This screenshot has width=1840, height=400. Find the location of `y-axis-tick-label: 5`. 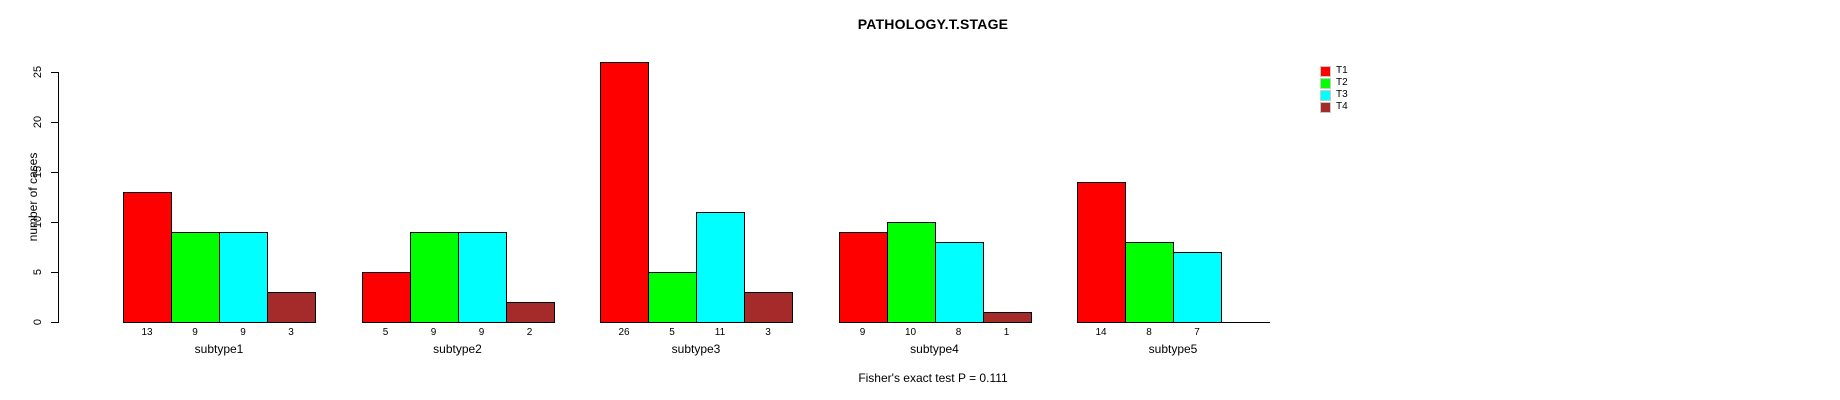

y-axis-tick-label: 5 is located at coordinates (38, 272).